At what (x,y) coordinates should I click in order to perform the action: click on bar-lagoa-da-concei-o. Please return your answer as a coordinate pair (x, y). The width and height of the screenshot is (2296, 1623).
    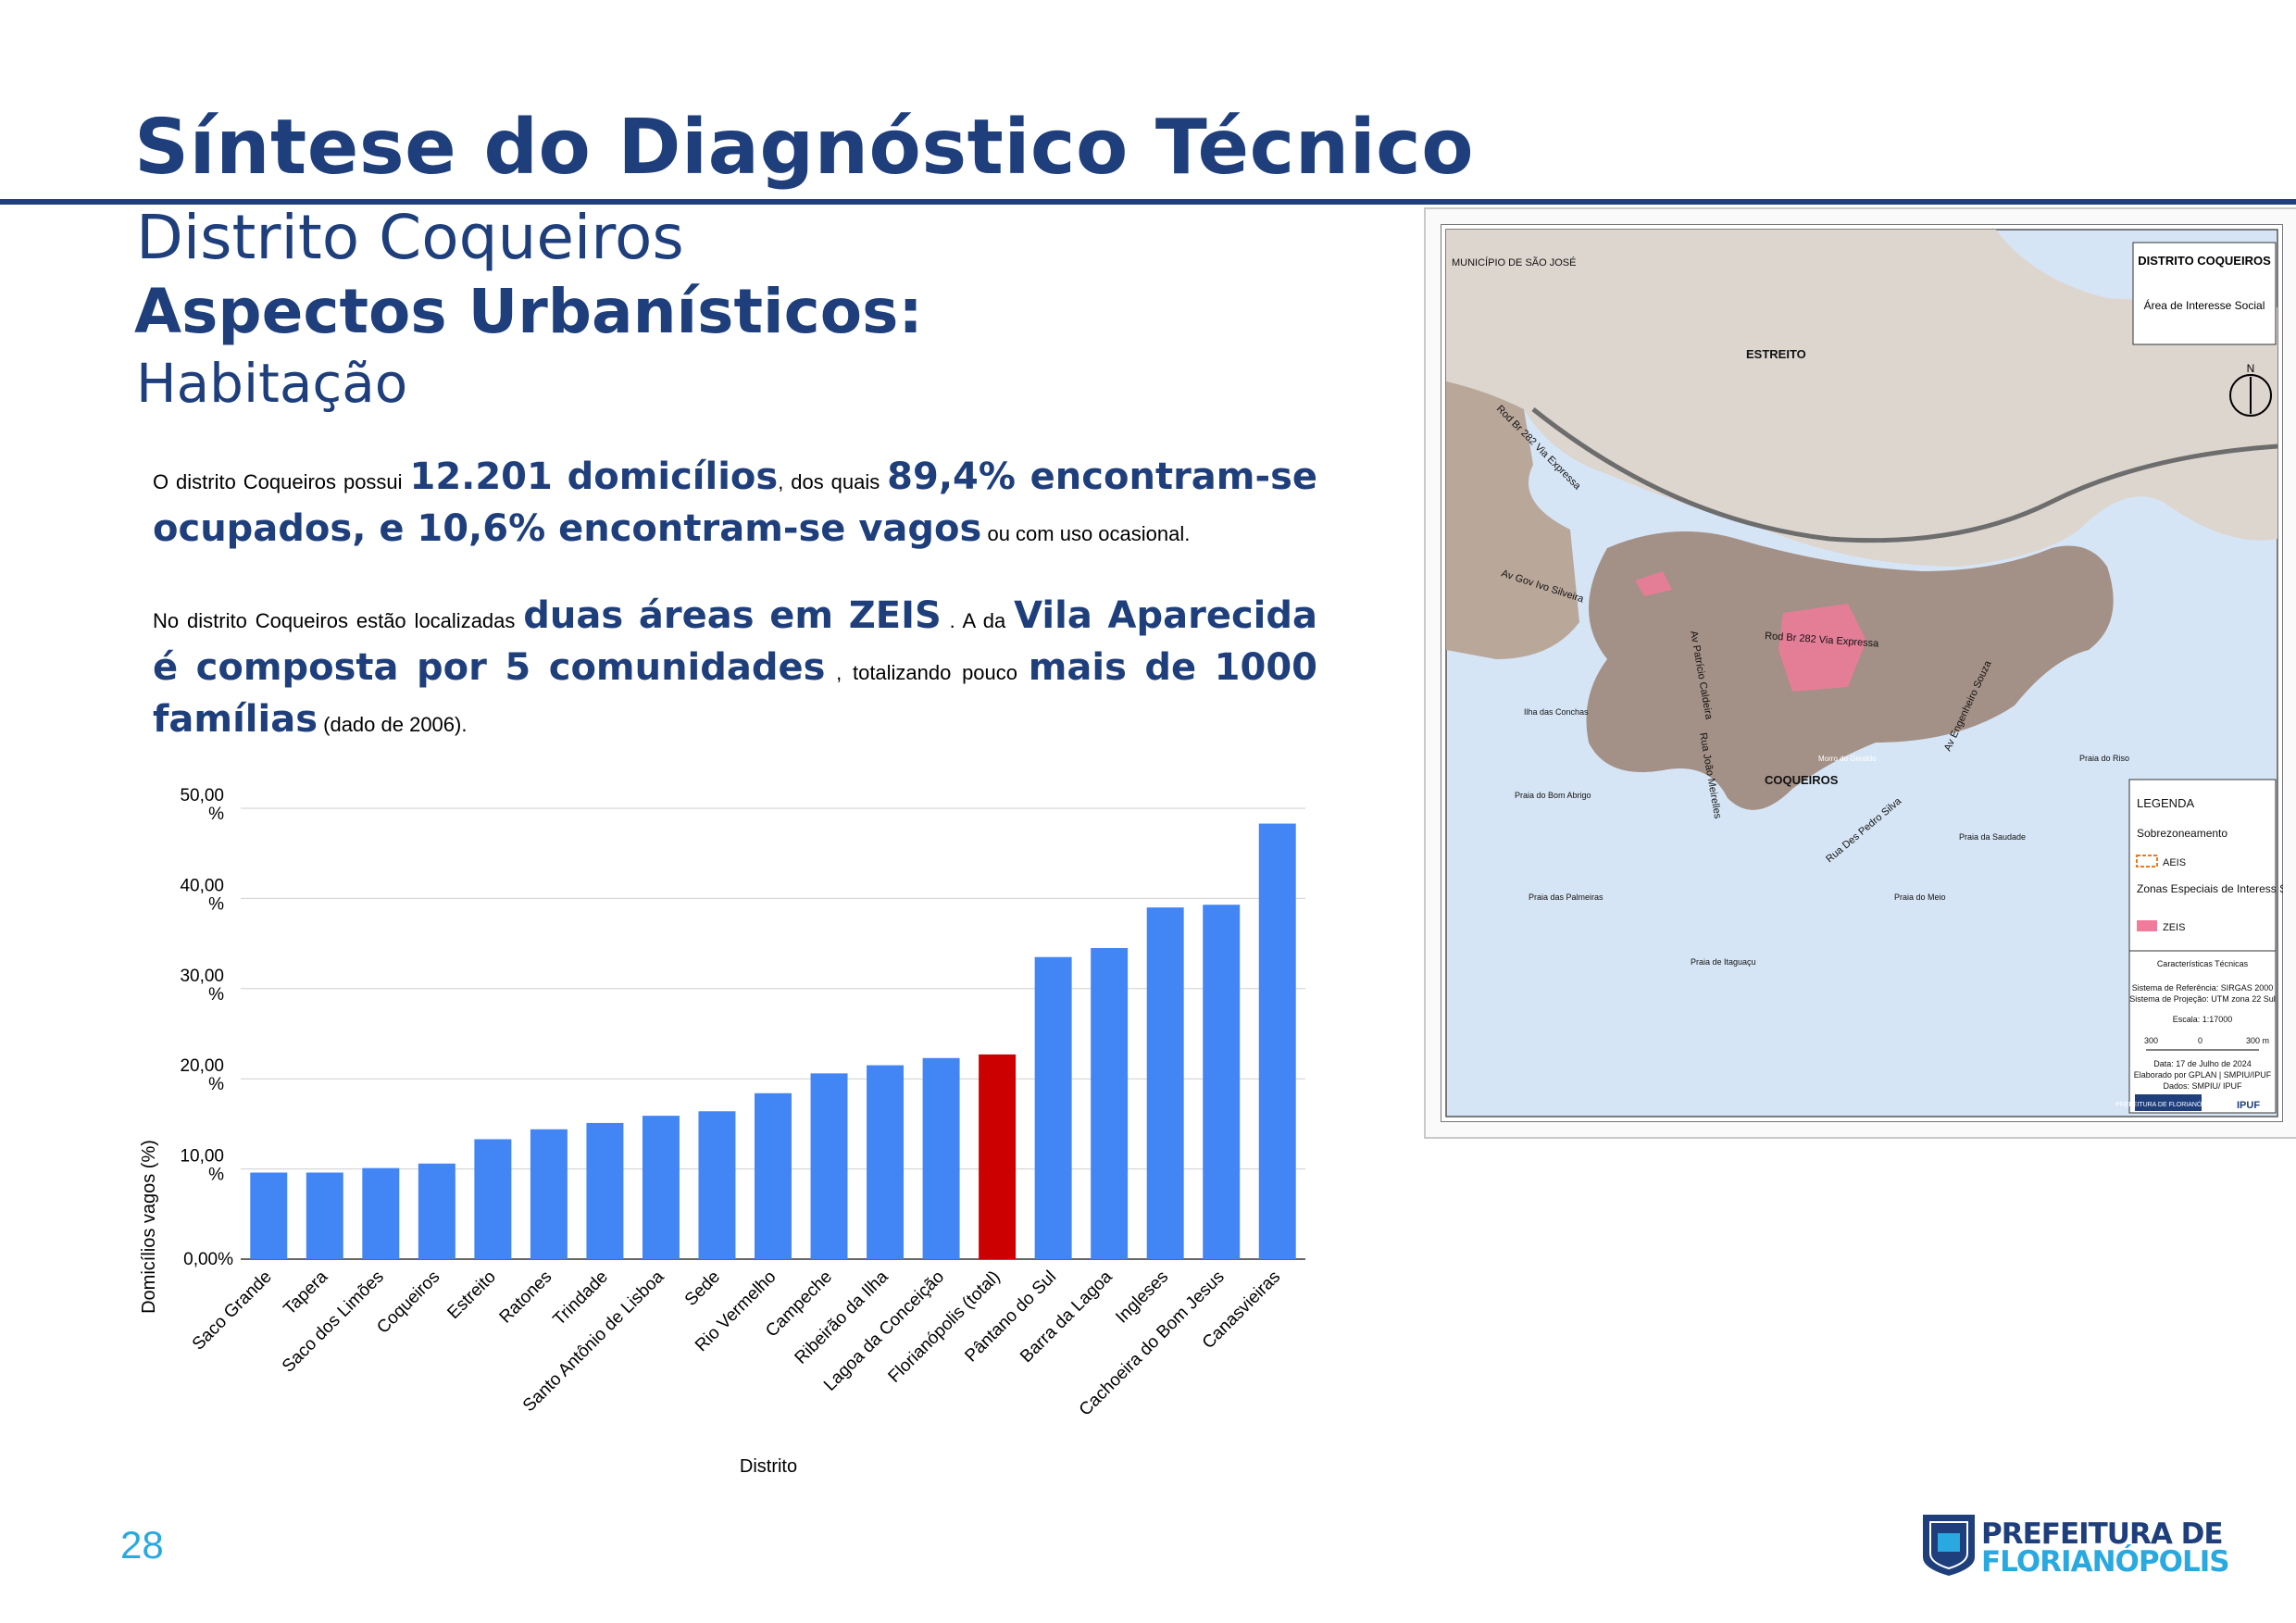
    Looking at the image, I should click on (941, 1158).